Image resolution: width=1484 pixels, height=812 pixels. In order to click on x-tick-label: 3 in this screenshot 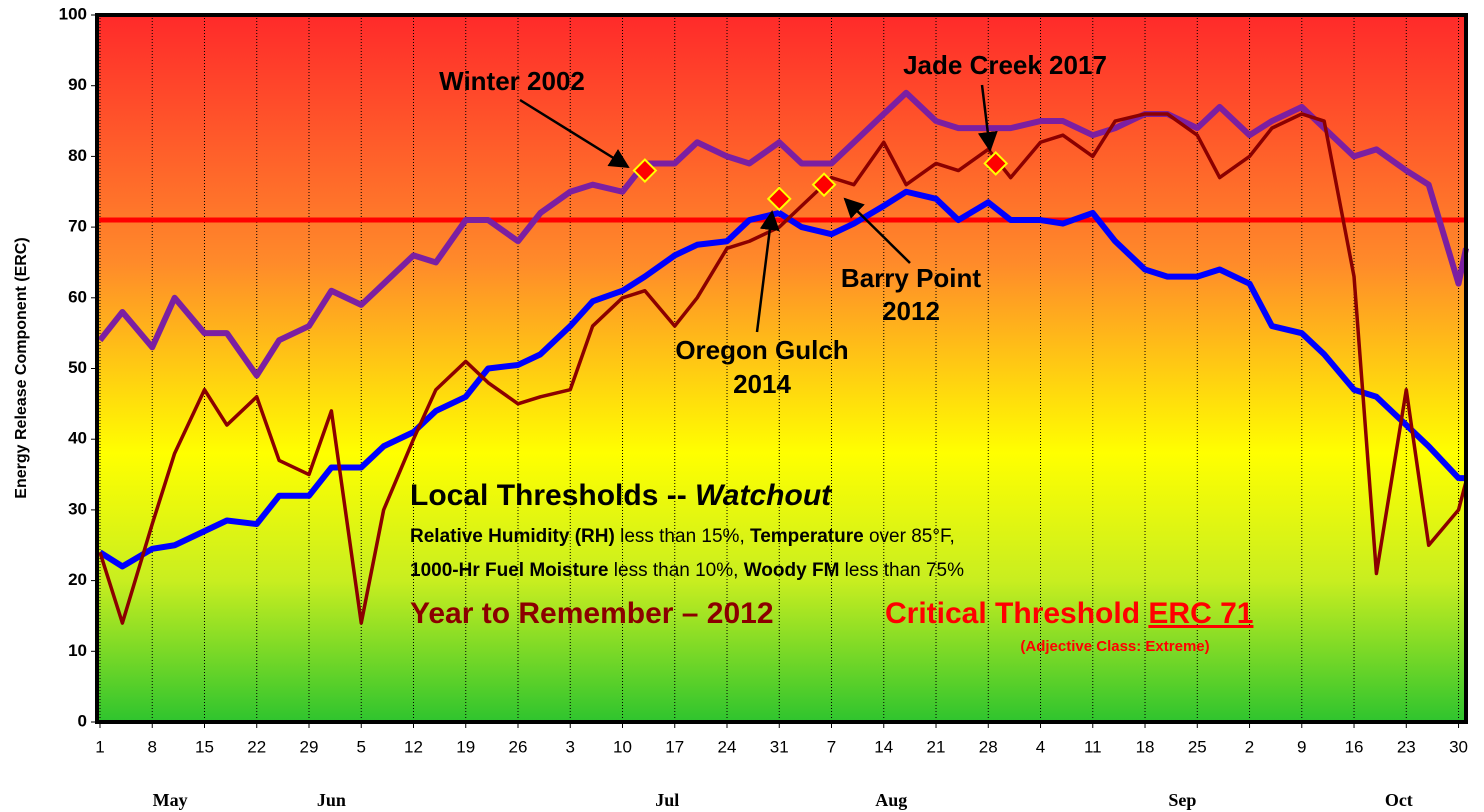, I will do `click(570, 746)`.